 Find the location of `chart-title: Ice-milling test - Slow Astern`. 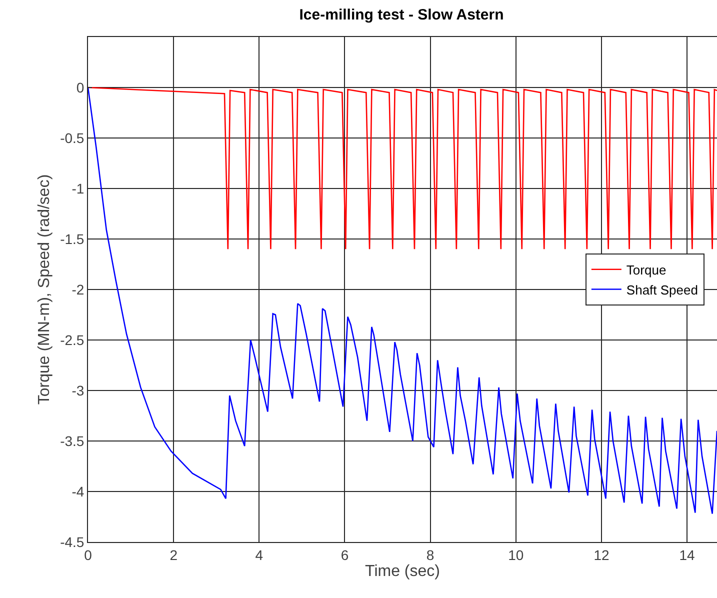

chart-title: Ice-milling test - Slow Astern is located at coordinates (401, 15).